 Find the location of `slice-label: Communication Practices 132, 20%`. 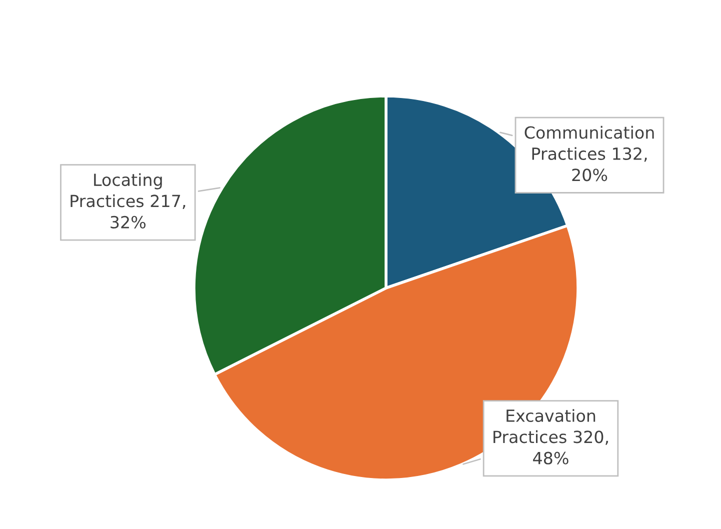

slice-label: Communication Practices 132, 20% is located at coordinates (589, 154).